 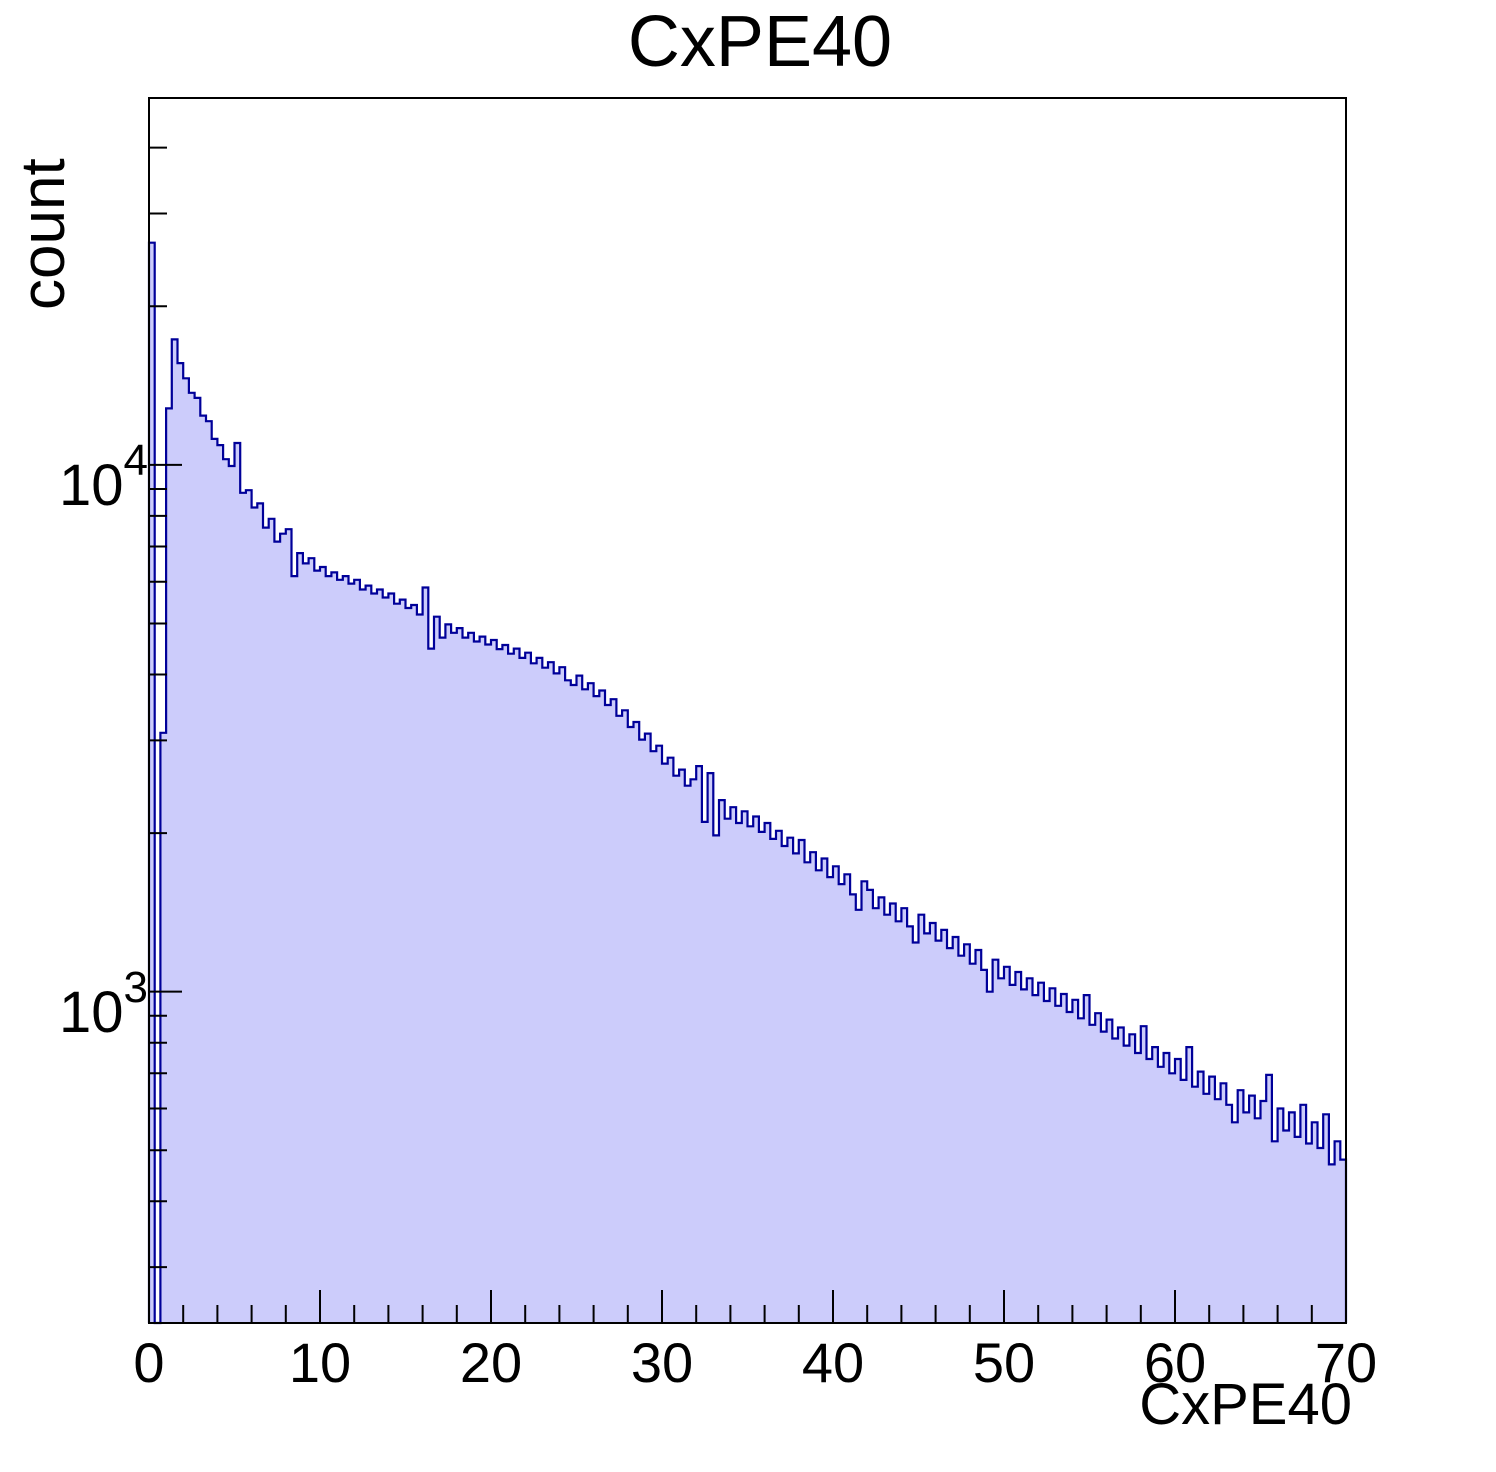 What do you see at coordinates (320, 1362) in the screenshot?
I see `x-tick-label: 10` at bounding box center [320, 1362].